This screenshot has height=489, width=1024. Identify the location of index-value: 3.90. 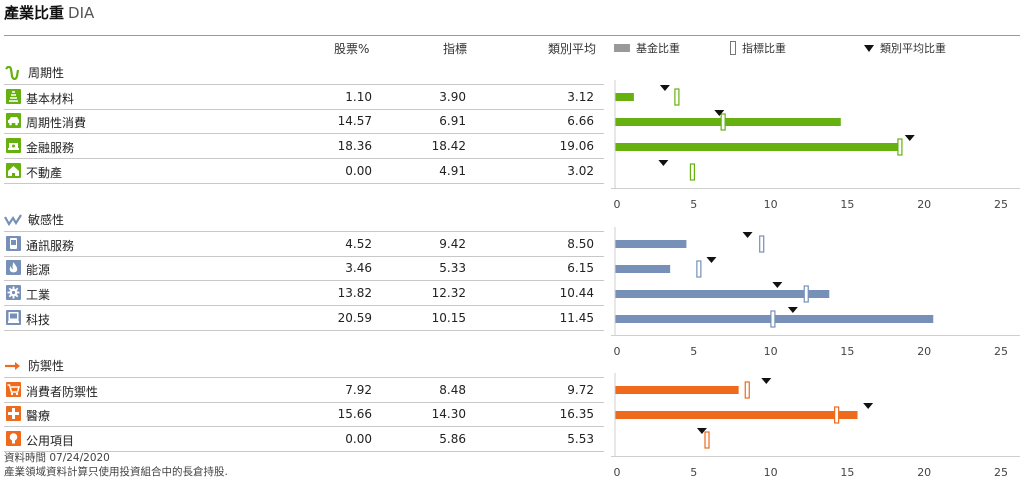
(452, 97).